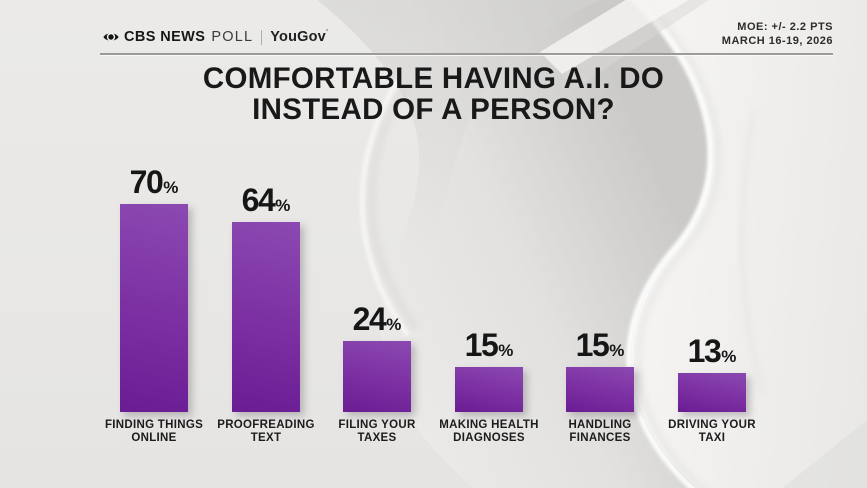  Describe the element at coordinates (111, 37) in the screenshot. I see `cbs-eye-icon` at that location.